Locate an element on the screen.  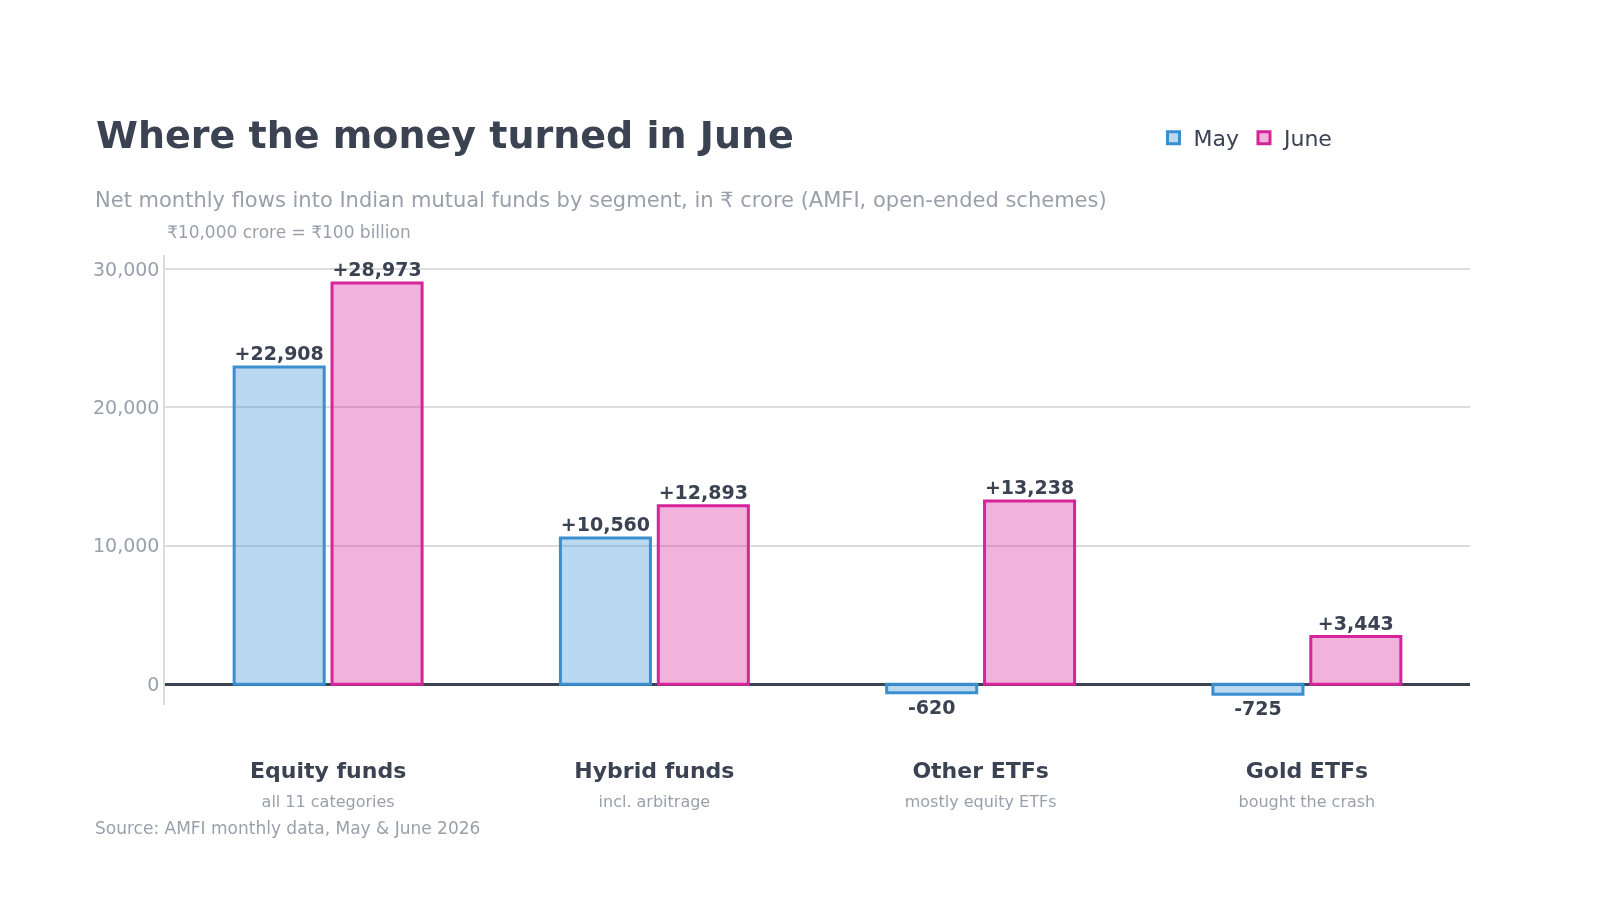
y-tick-label: 20,000 is located at coordinates (126, 406).